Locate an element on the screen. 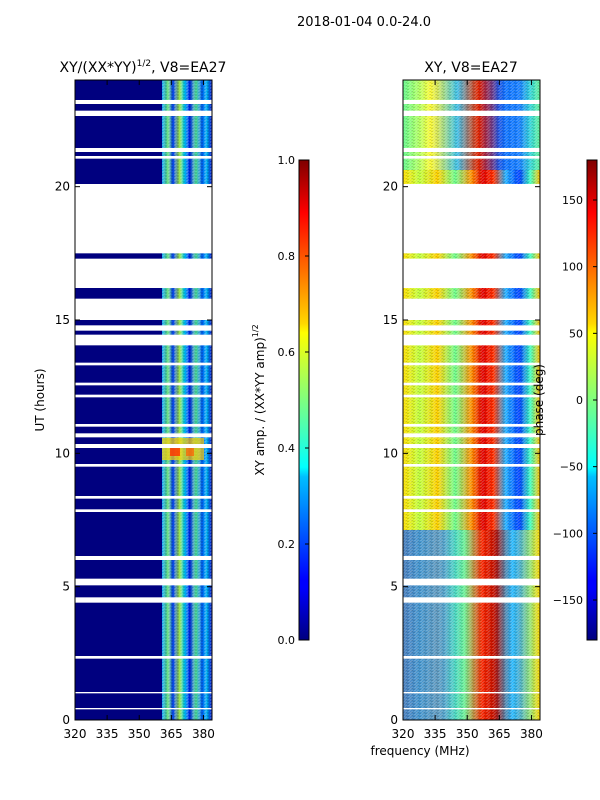 The width and height of the screenshot is (600, 800). shared-xlabel: frequency (MHz) is located at coordinates (419, 751).